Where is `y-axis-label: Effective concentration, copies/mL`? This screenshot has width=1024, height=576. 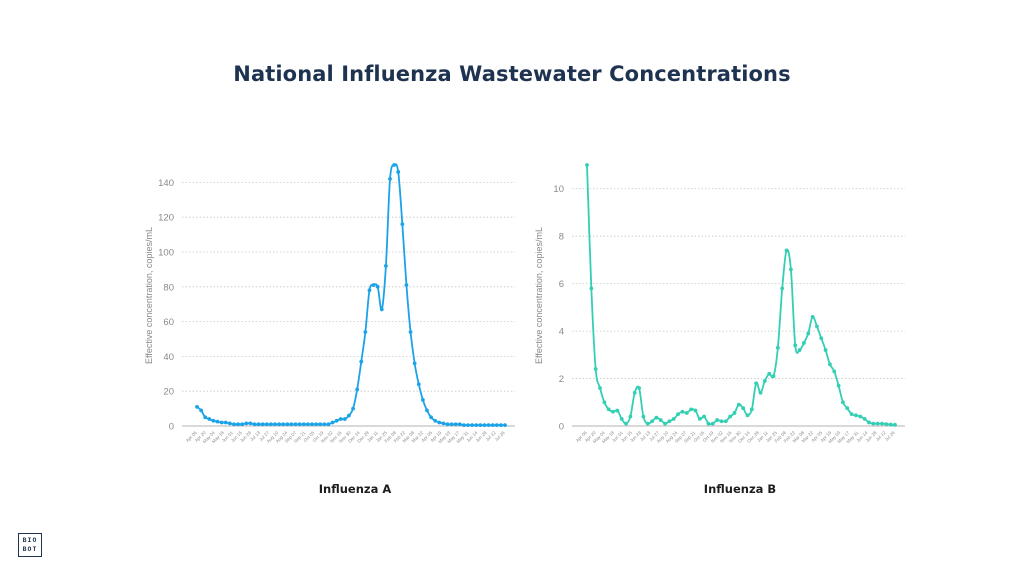 y-axis-label: Effective concentration, copies/mL is located at coordinates (539, 295).